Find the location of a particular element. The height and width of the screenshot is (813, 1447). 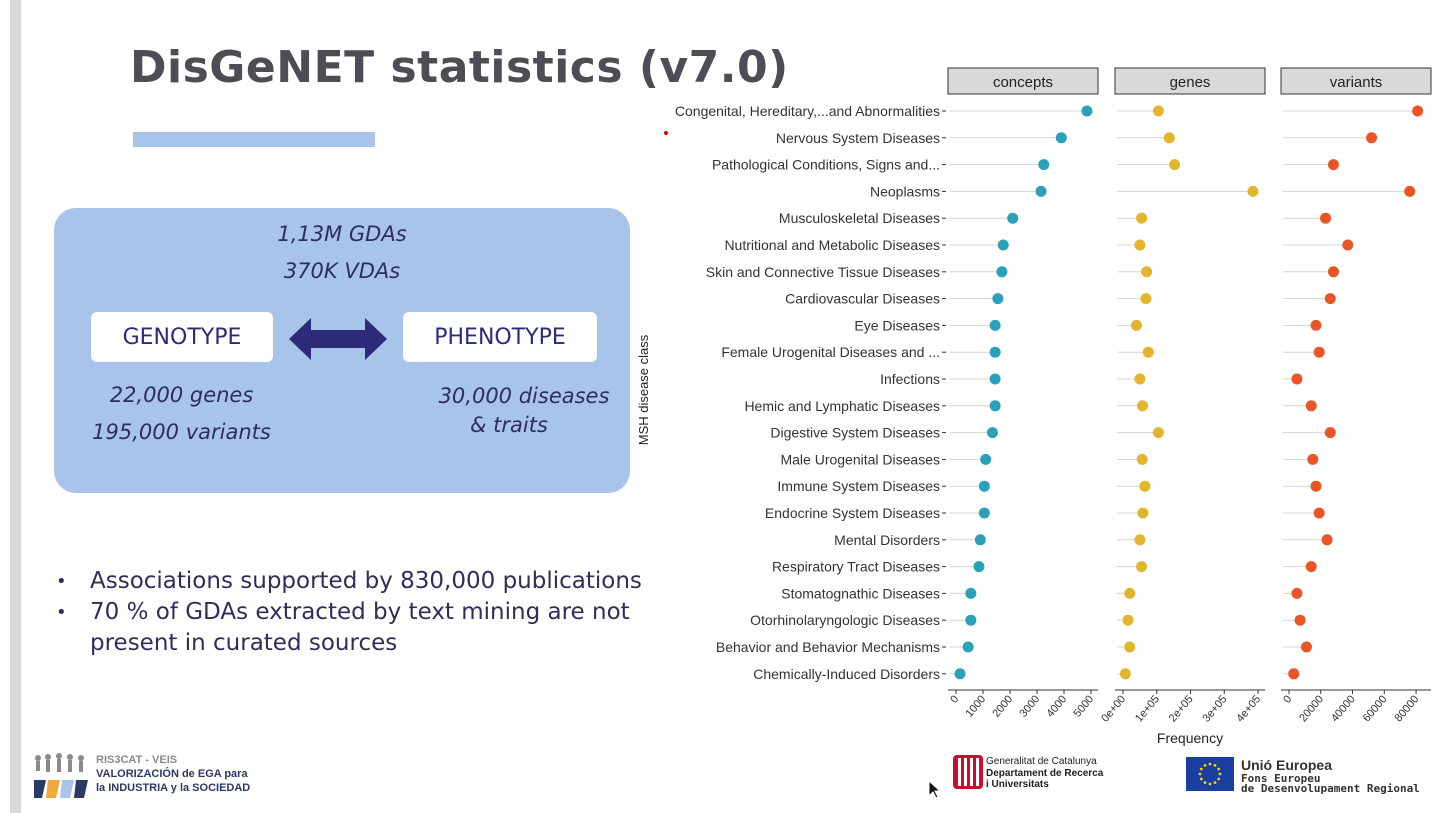

x-tick-label: 2000 is located at coordinates (1002, 706).